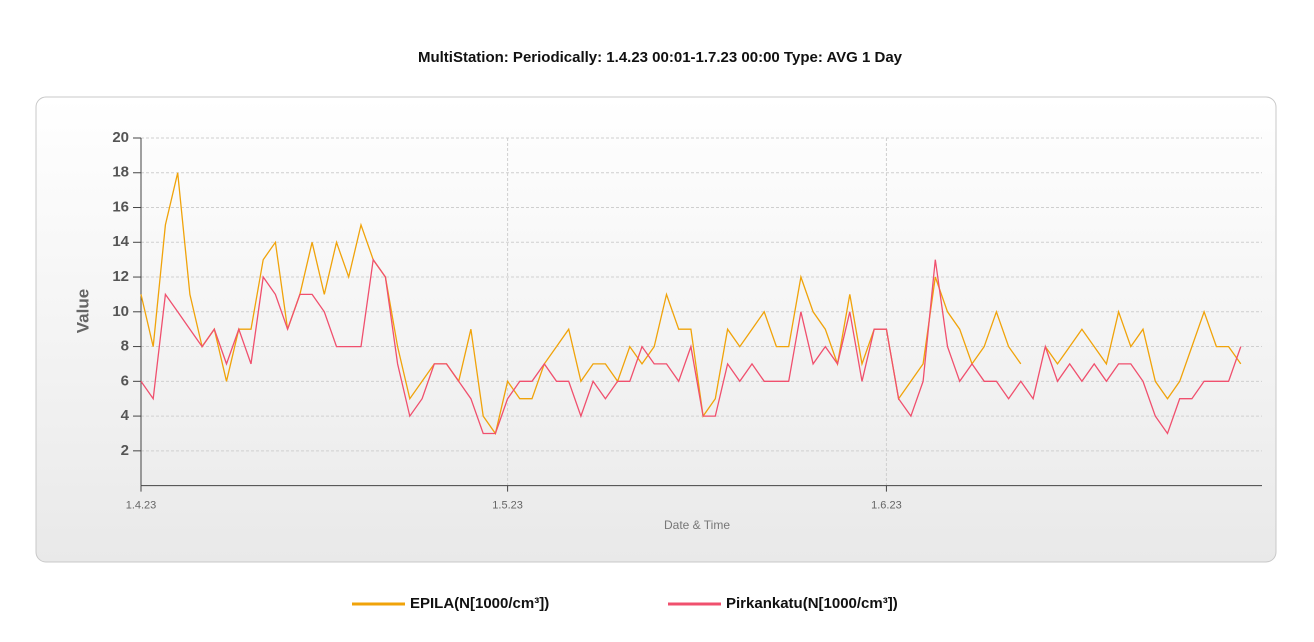 This screenshot has height=642, width=1314. What do you see at coordinates (697, 525) in the screenshot?
I see `x-axis-label: Date & Time` at bounding box center [697, 525].